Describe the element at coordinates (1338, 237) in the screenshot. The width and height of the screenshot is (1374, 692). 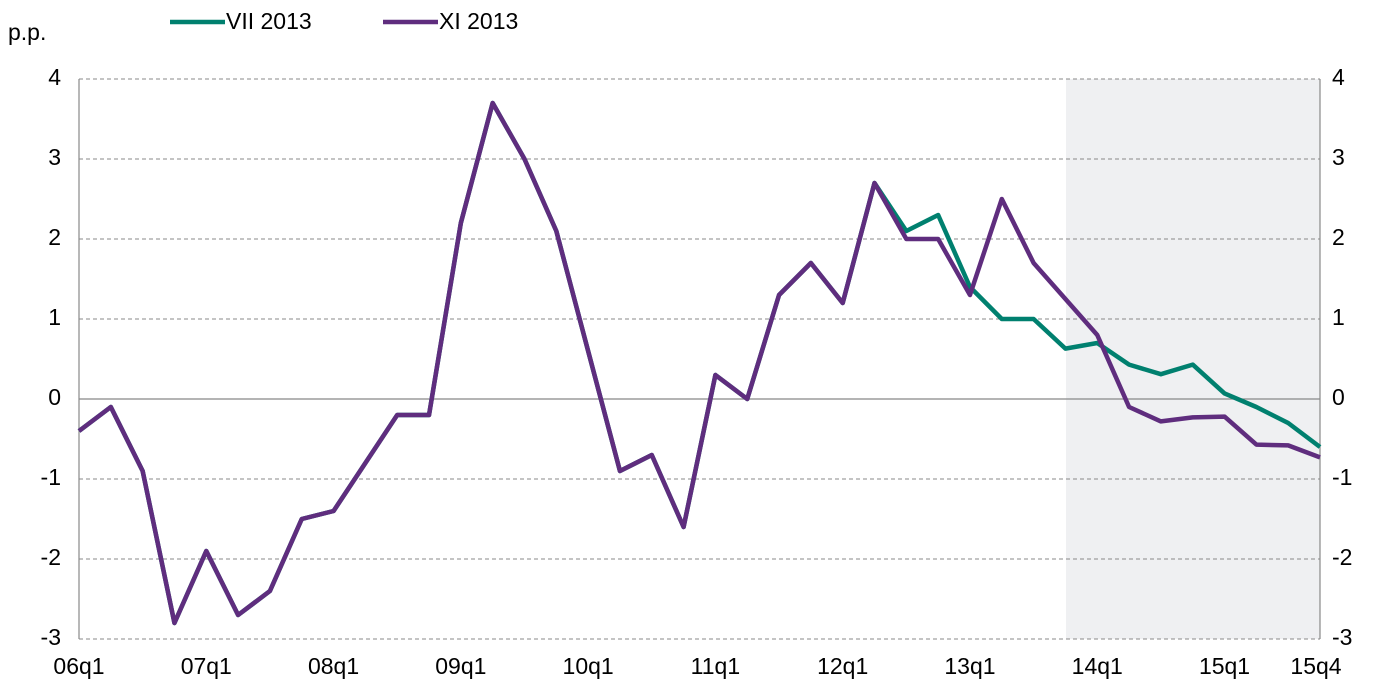
I see `y2-tick-label: 2` at that location.